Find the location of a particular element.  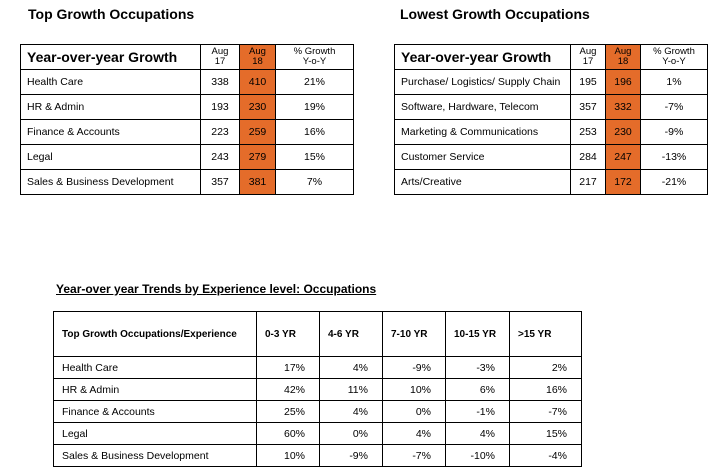

trend-value: 42% is located at coordinates (288, 389).